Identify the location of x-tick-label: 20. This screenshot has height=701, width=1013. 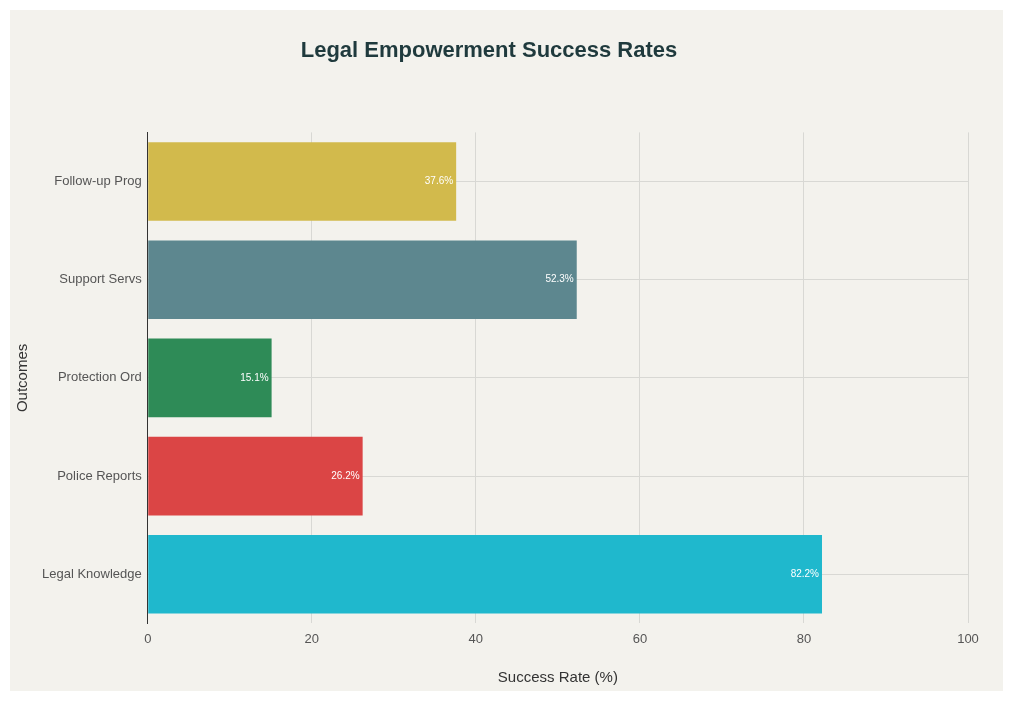
(312, 638).